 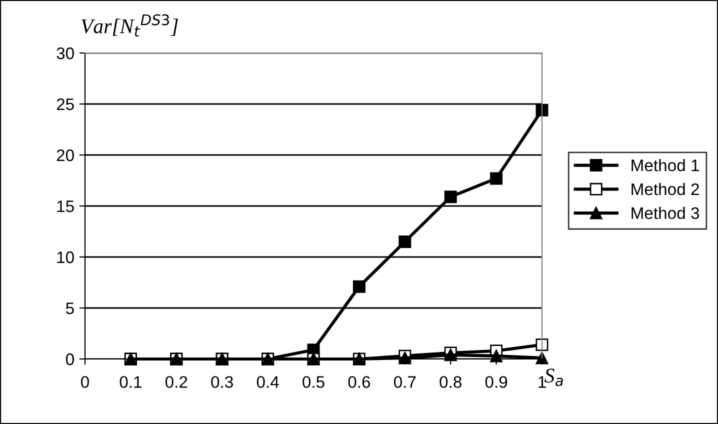 I want to click on x-tick-label: 0, so click(x=85, y=382).